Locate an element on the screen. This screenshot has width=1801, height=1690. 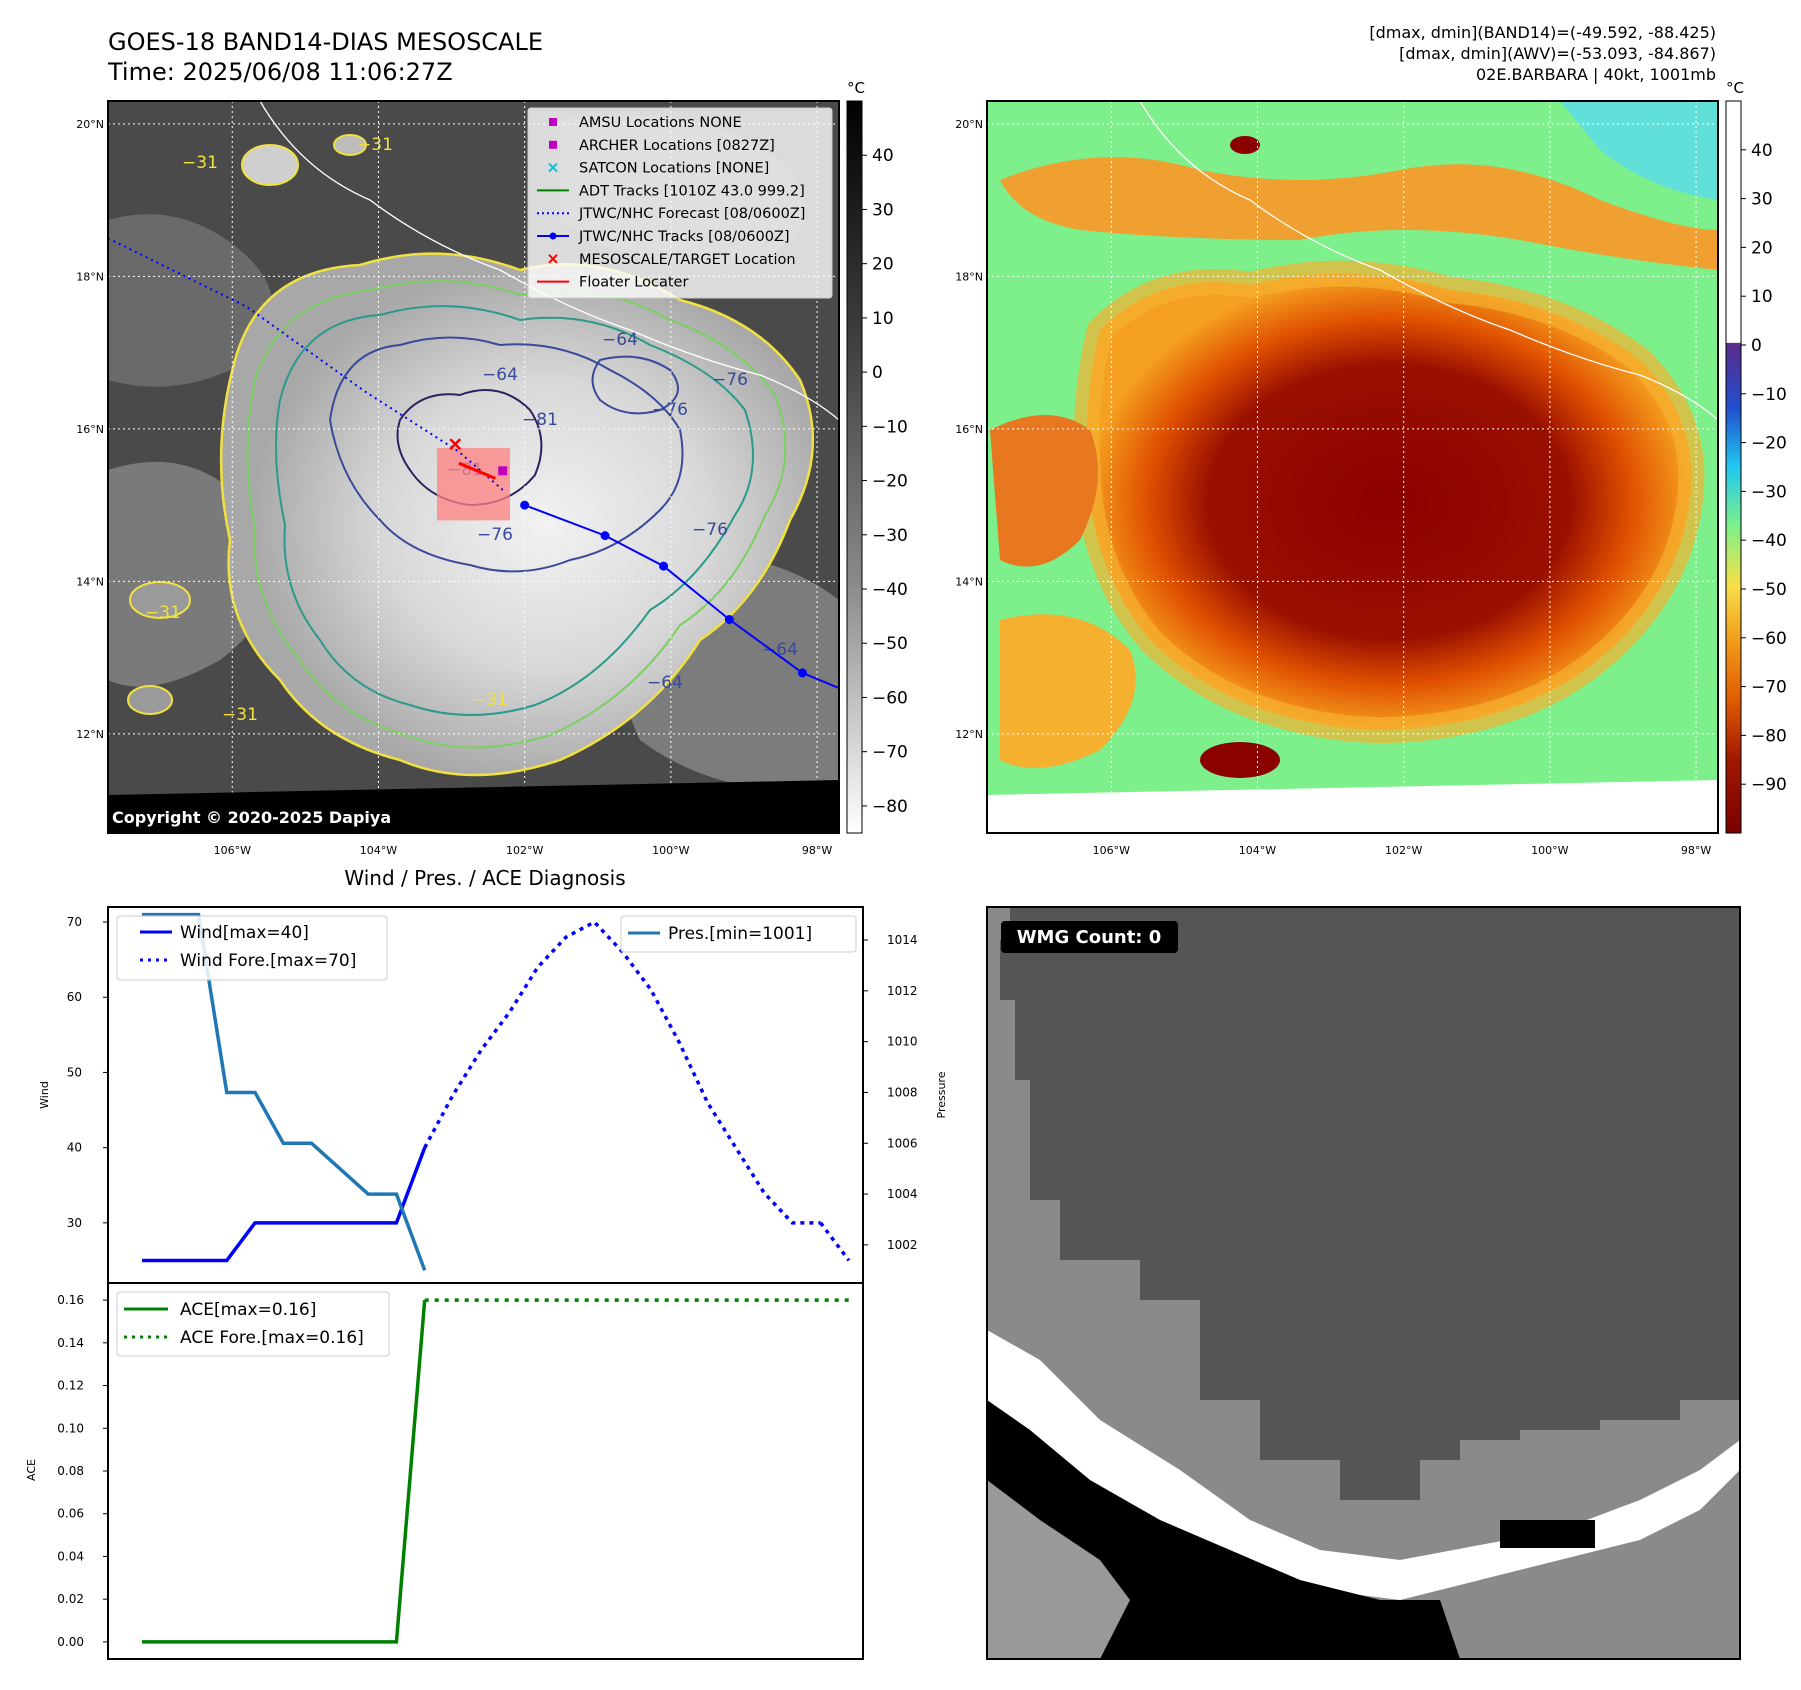
wind-tick-label: 40 is located at coordinates (74, 1148).